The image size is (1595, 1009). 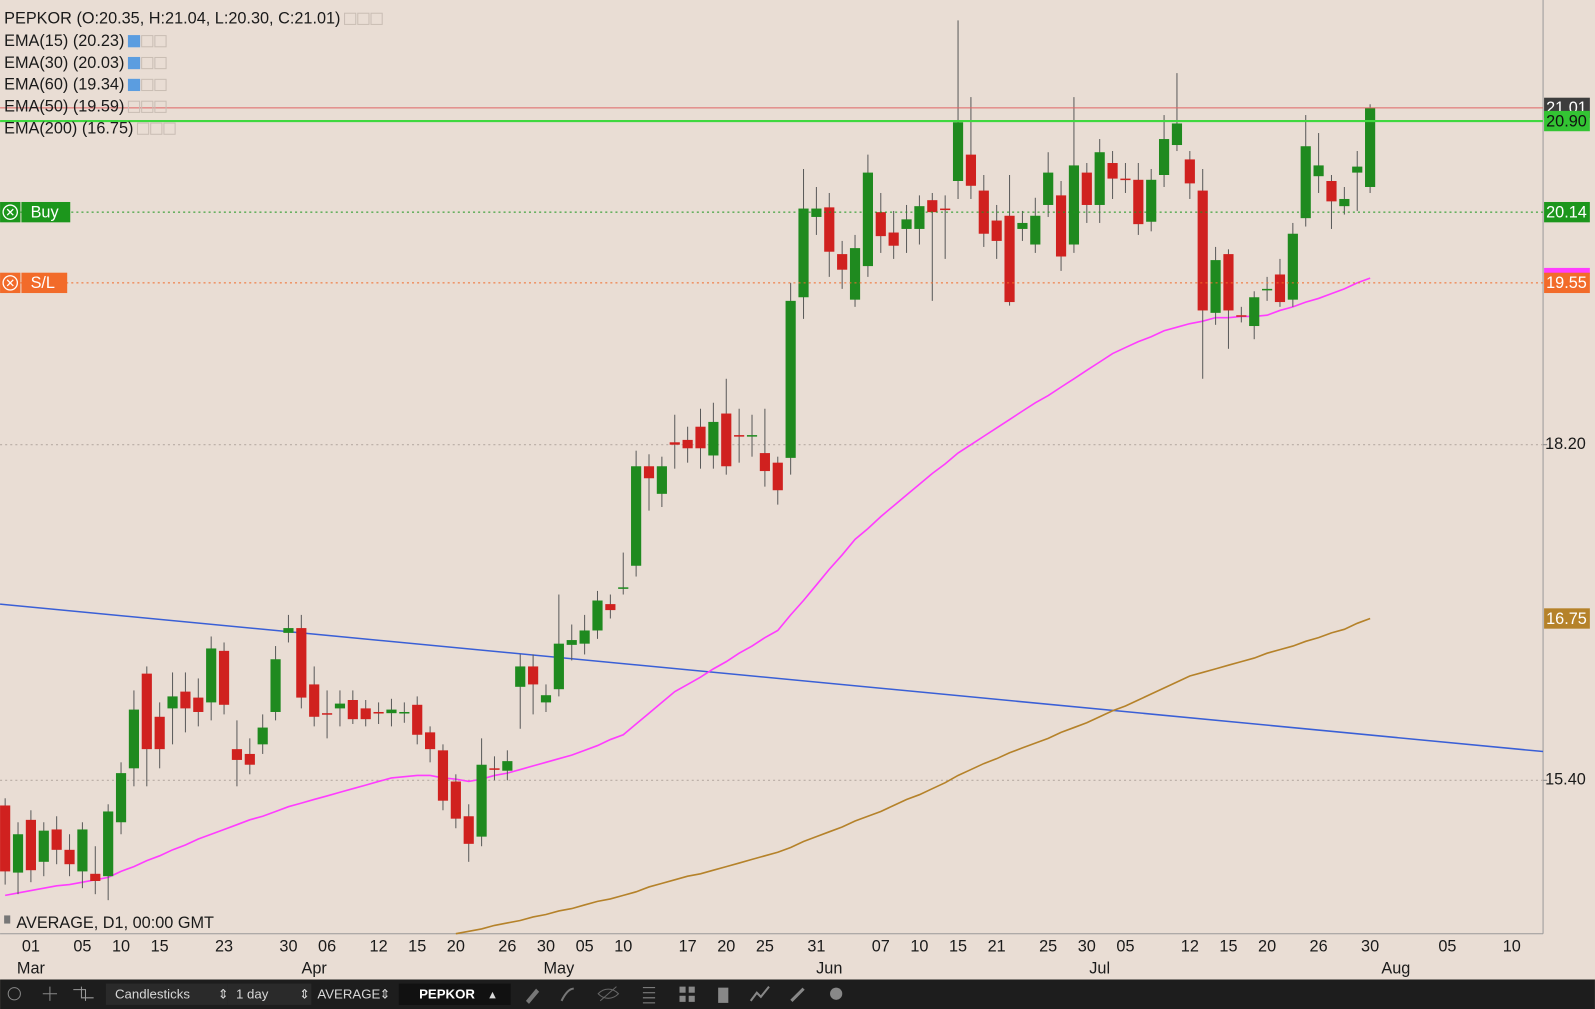 I want to click on x-tick-label: 12, so click(x=1190, y=946).